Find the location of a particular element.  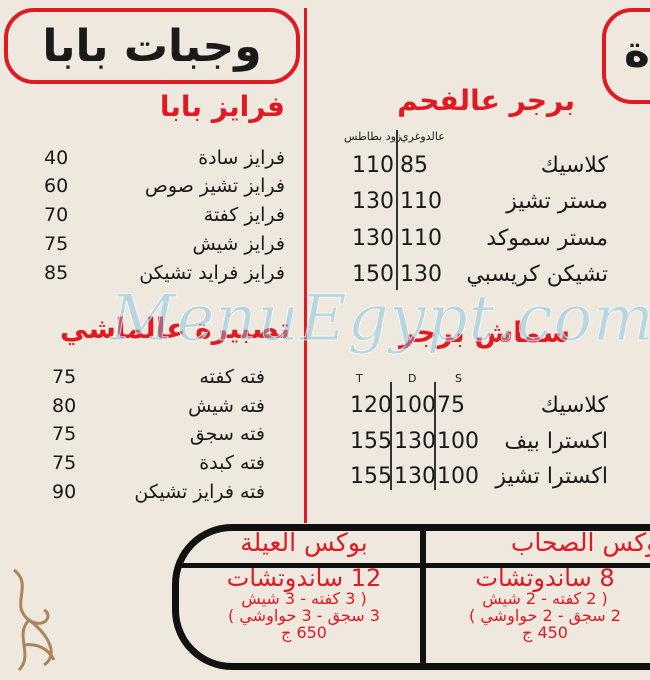

item-price-with-fries: 150 is located at coordinates (373, 274).